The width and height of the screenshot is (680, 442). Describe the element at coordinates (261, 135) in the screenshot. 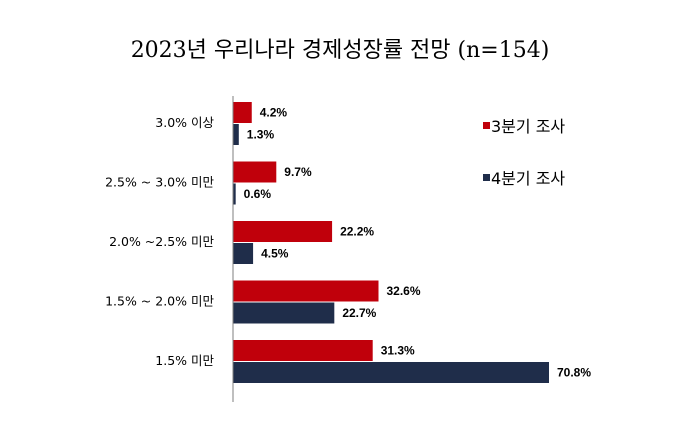

I see `data-label: 1.3%` at that location.